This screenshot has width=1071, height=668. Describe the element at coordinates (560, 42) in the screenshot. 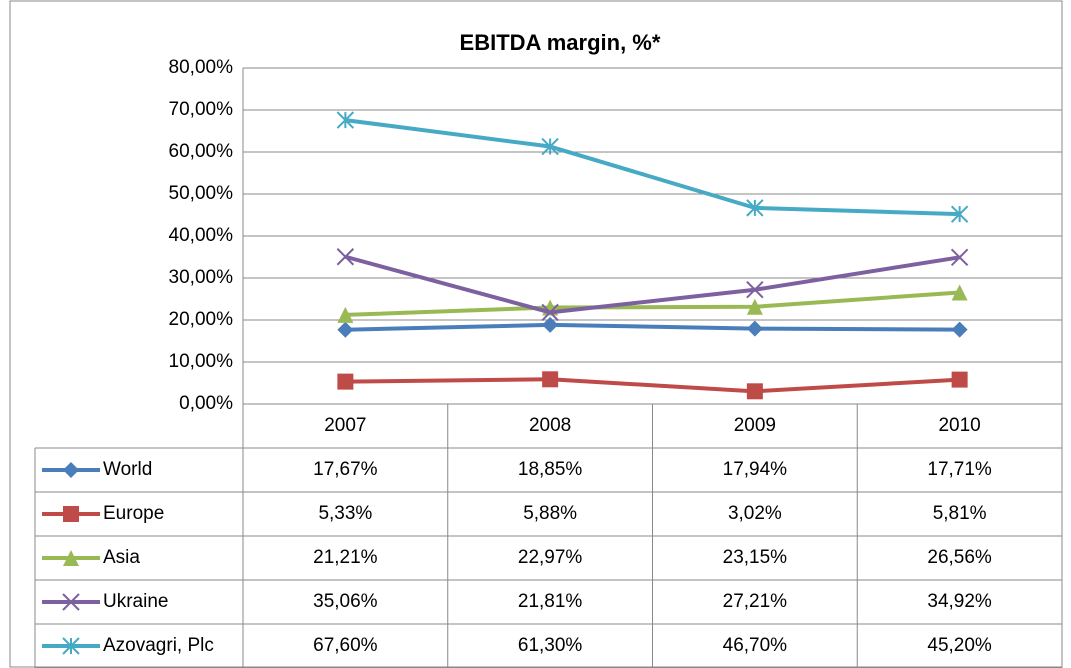

I see `chart-title: EBITDA margin, %*` at that location.